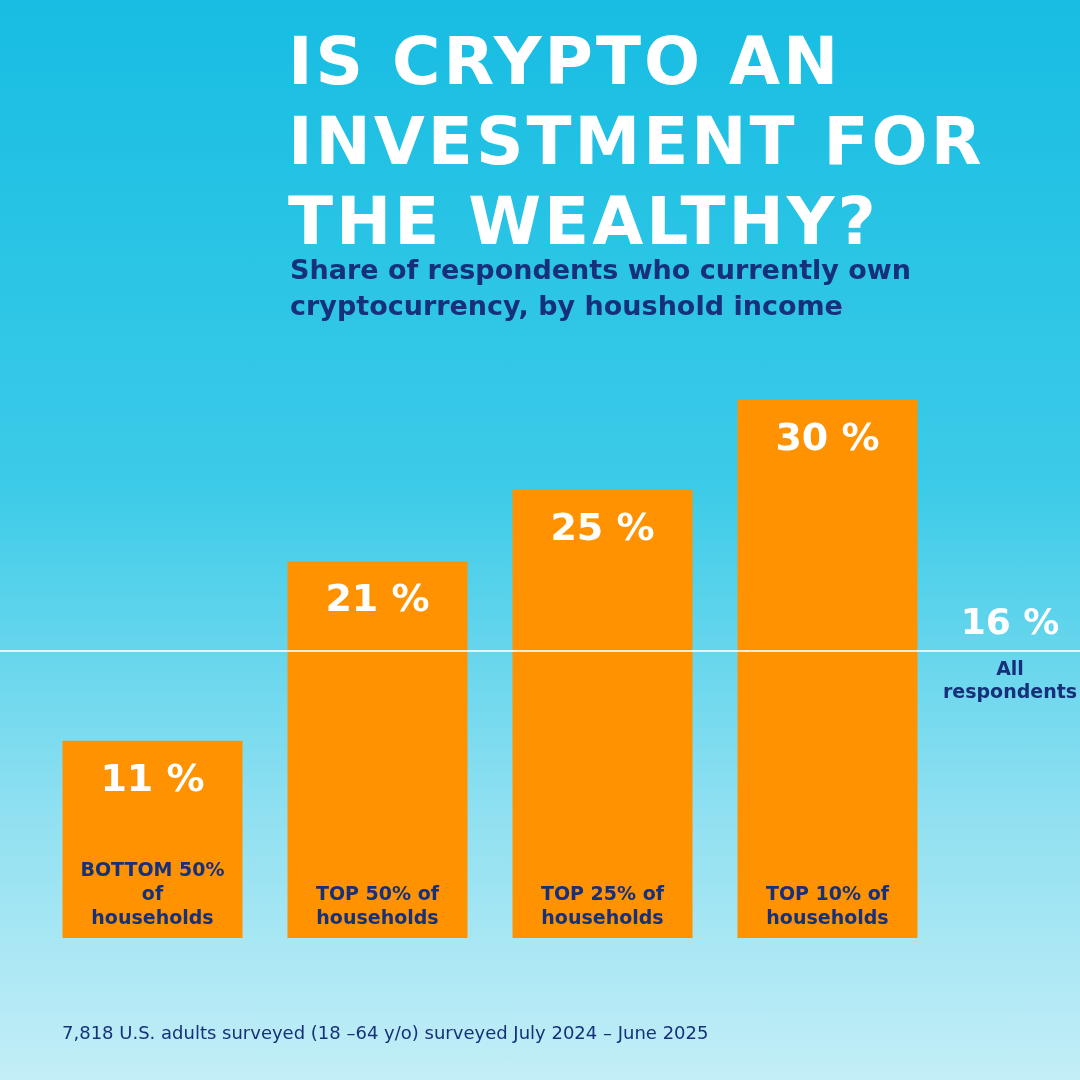 This screenshot has height=1080, width=1080. Describe the element at coordinates (377, 598) in the screenshot. I see `data-label: 21 %` at that location.